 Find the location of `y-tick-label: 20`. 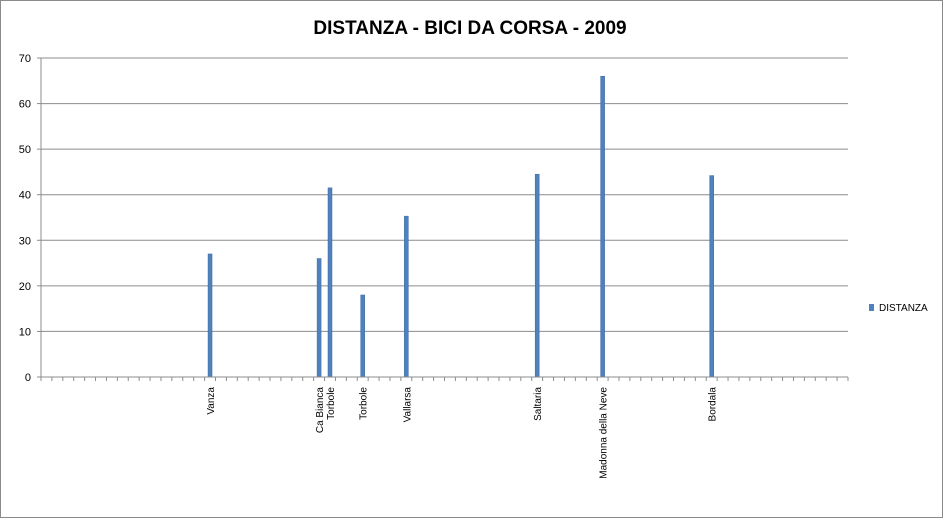

y-tick-label: 20 is located at coordinates (25, 287).